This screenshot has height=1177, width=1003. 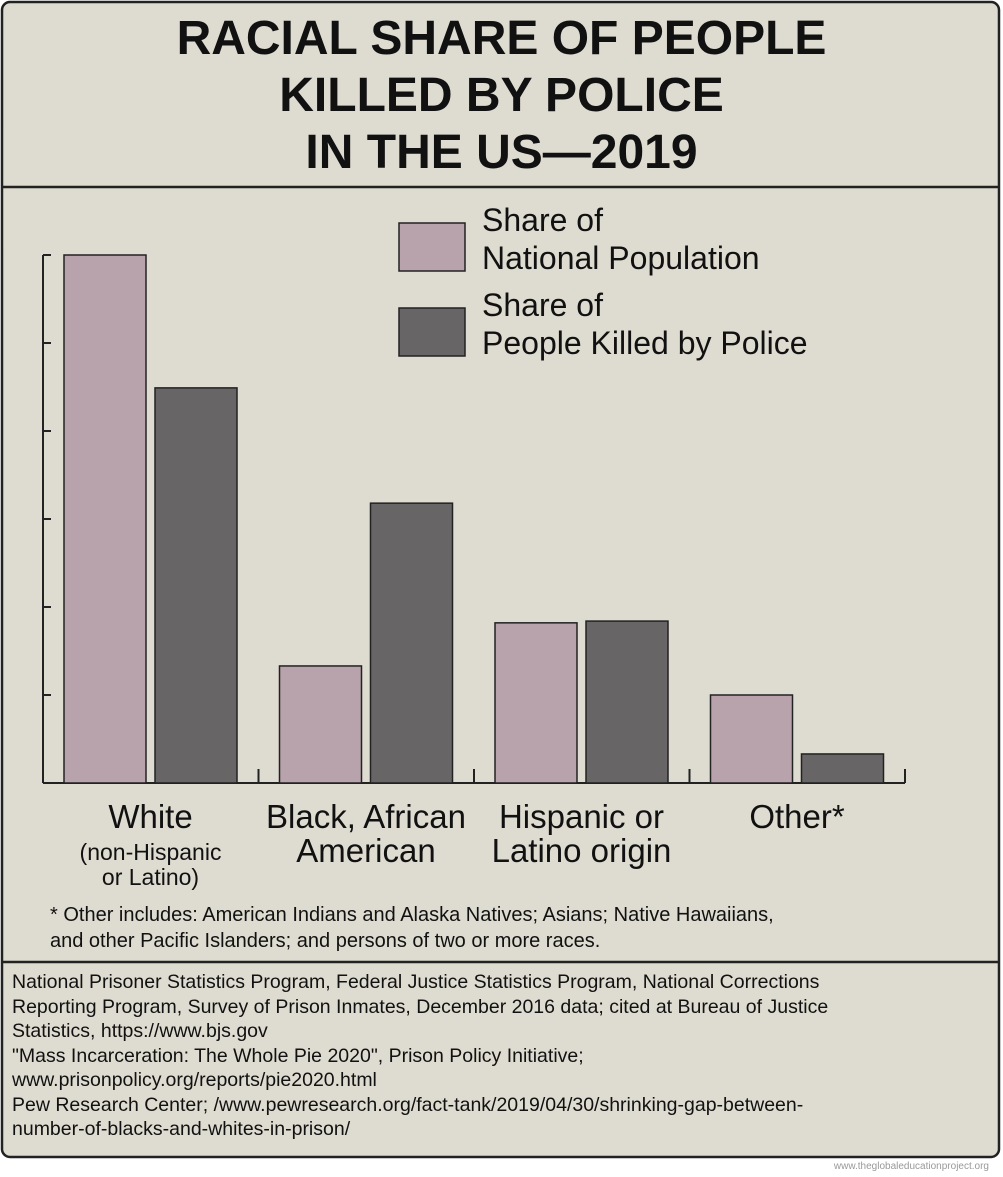 What do you see at coordinates (581, 833) in the screenshot?
I see `x-tick-label: Hispanic or Latino origin` at bounding box center [581, 833].